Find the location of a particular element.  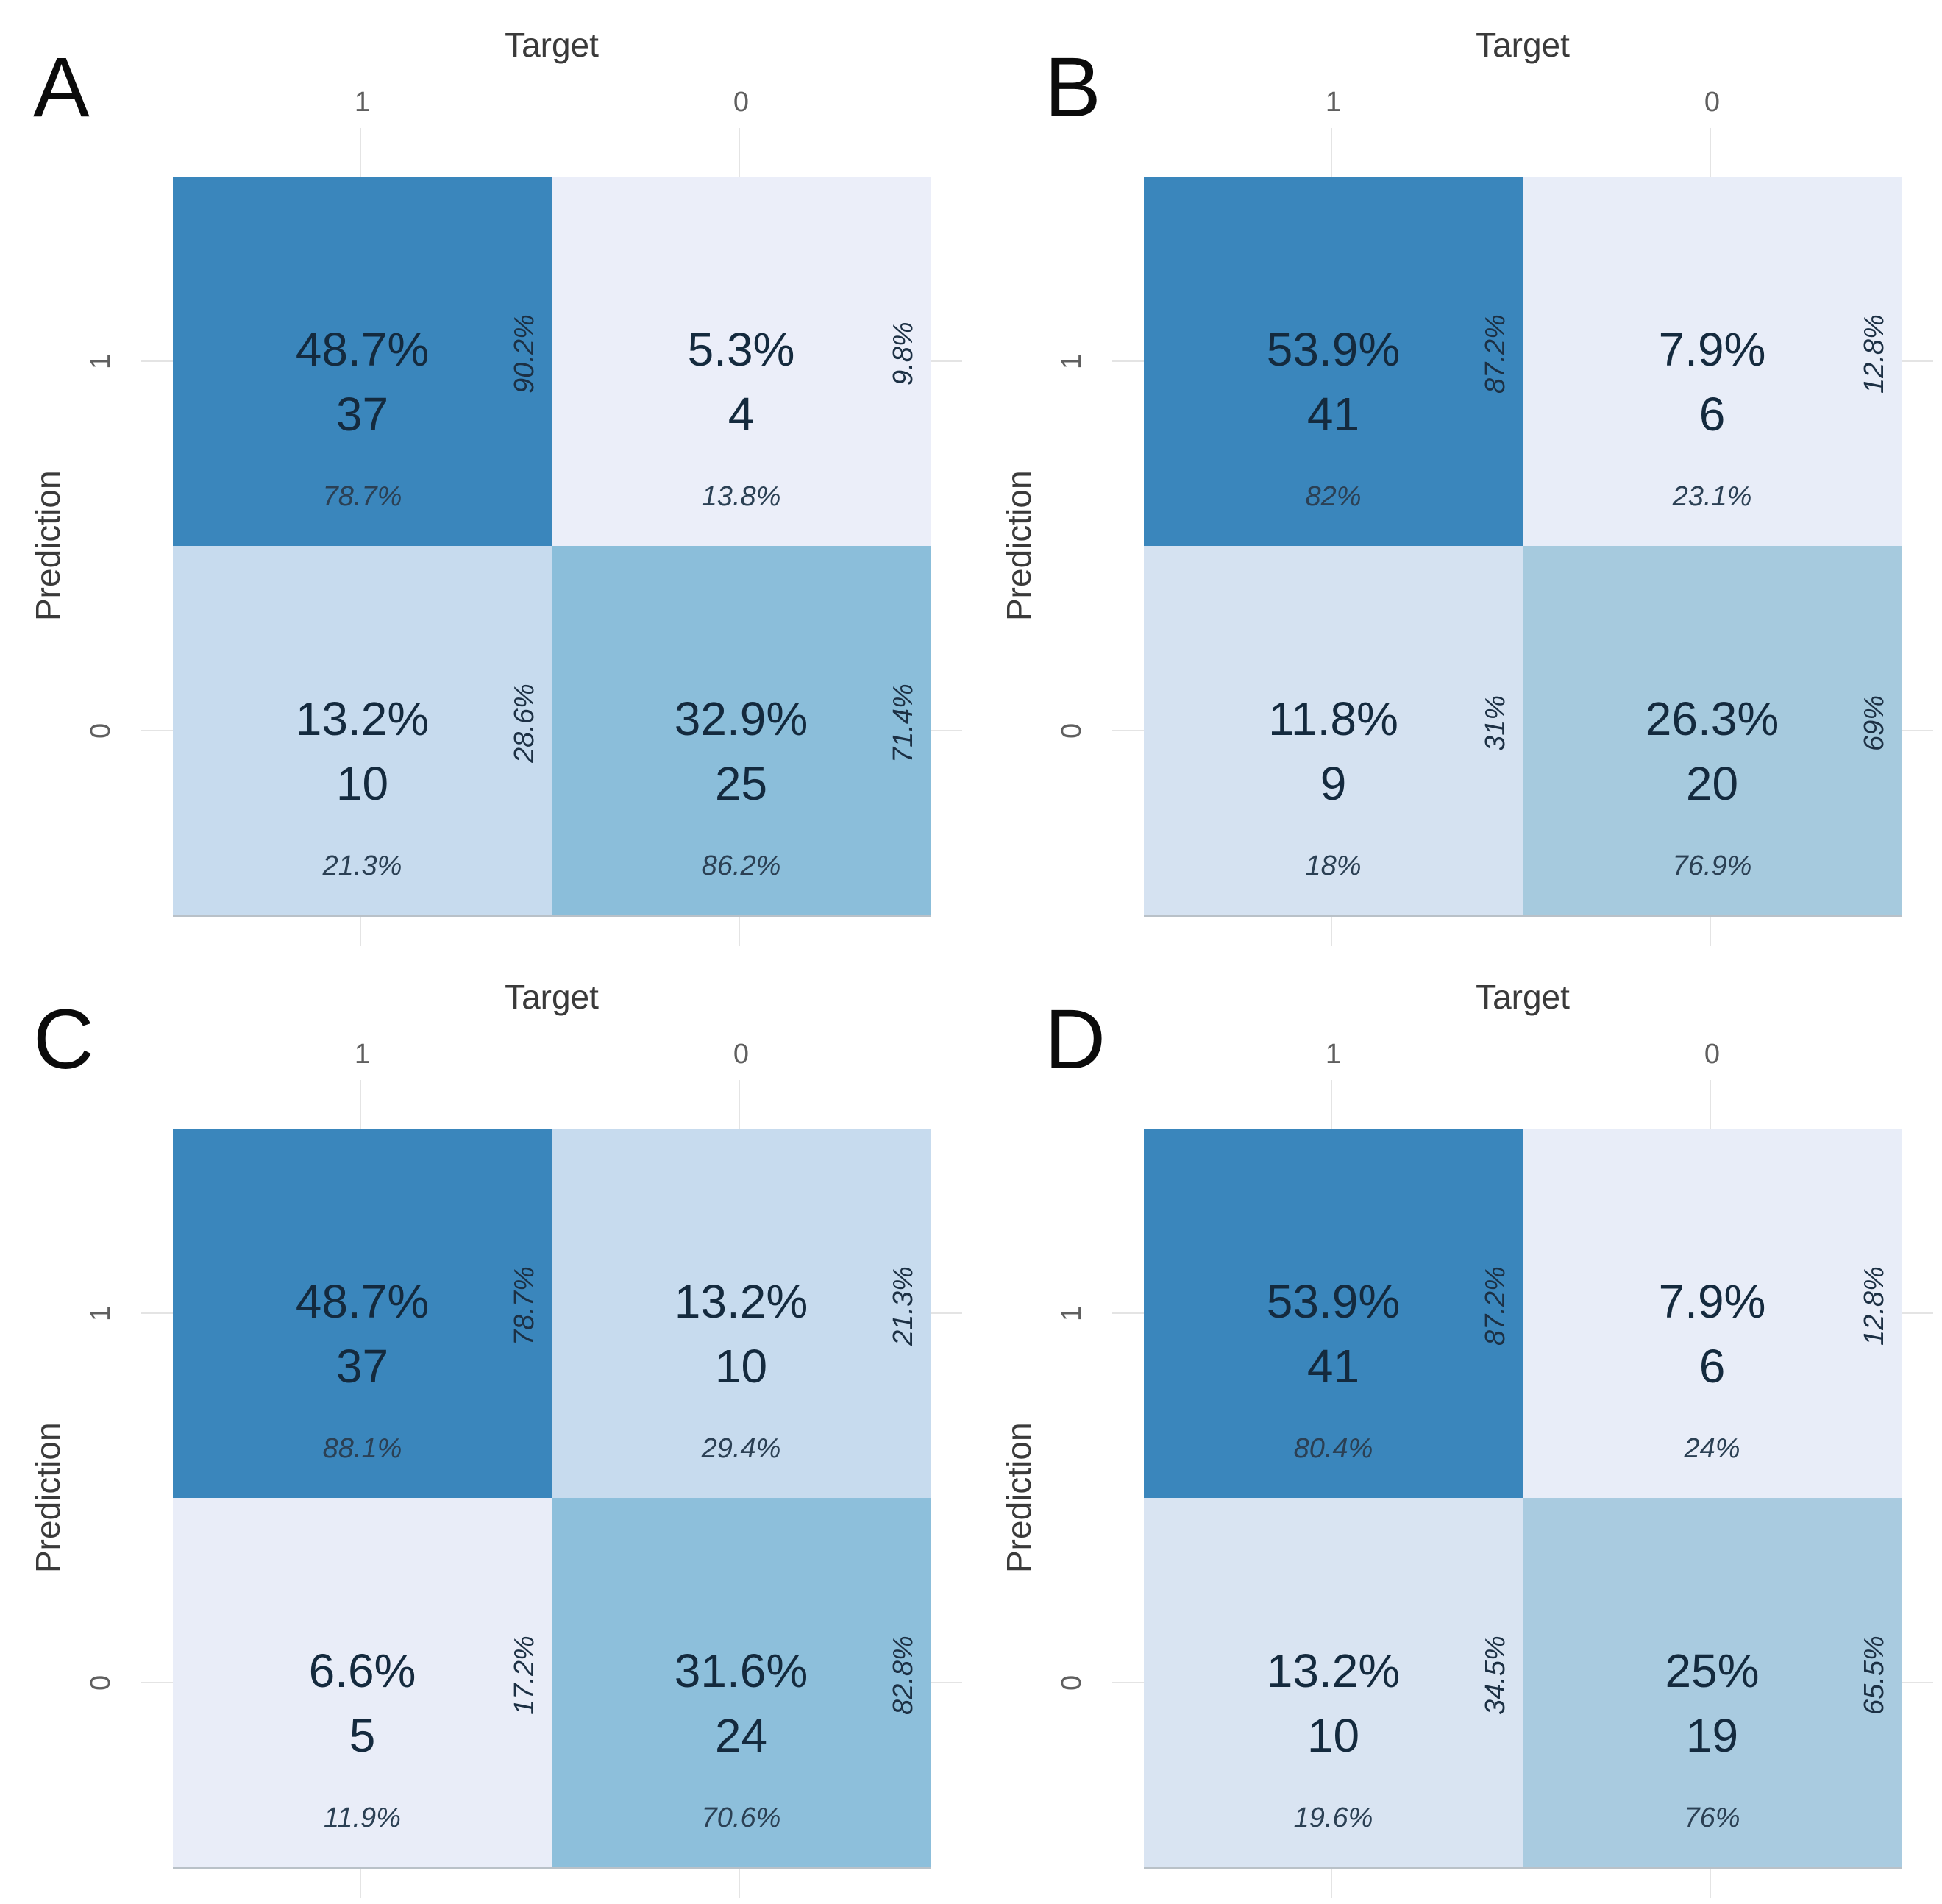

cell-percentage: 32.9% is located at coordinates (741, 719).